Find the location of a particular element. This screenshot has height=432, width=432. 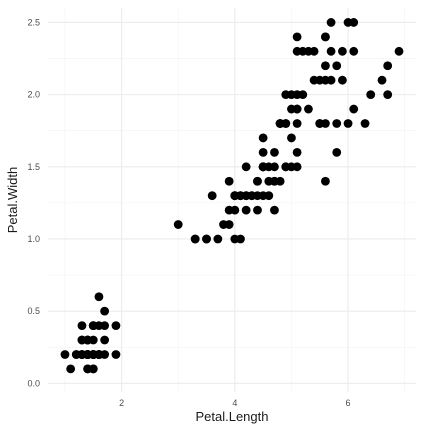

y-tick-label: 2.0 is located at coordinates (33, 95).